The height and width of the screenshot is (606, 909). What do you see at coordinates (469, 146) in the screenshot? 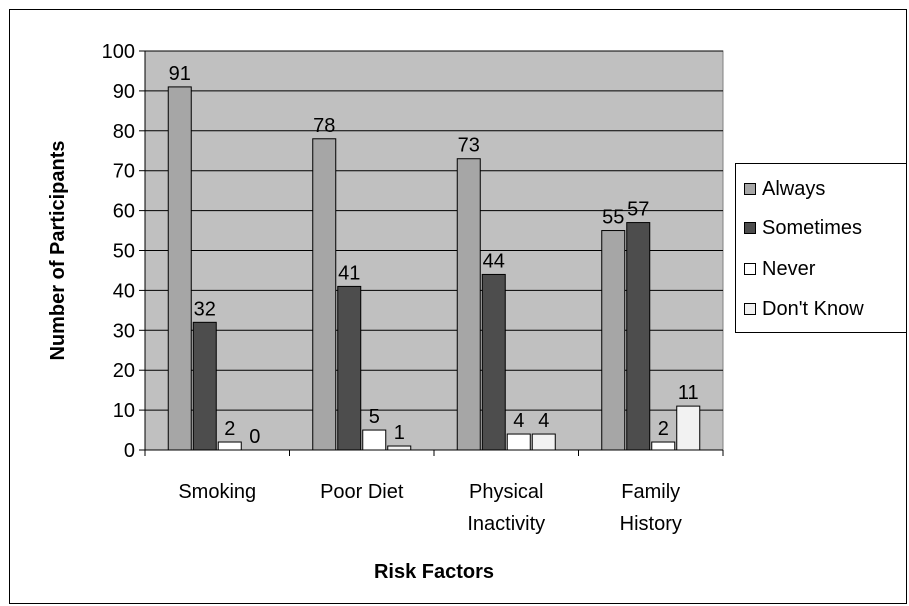
I see `data-label: 73` at bounding box center [469, 146].